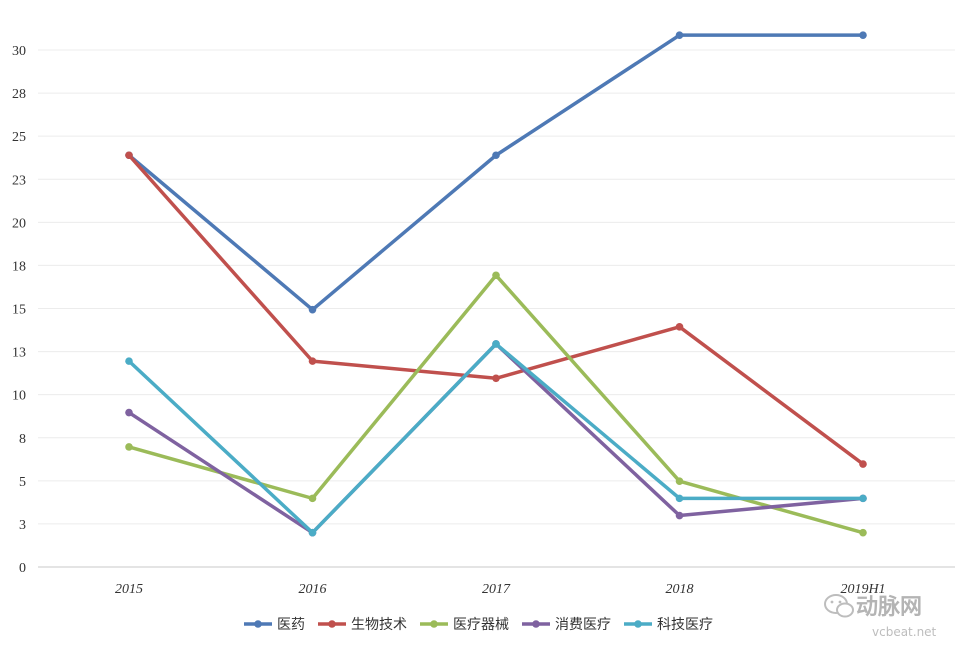 Image resolution: width=971 pixels, height=648 pixels. What do you see at coordinates (685, 625) in the screenshot?
I see `legend-label: 科技医疗` at bounding box center [685, 625].